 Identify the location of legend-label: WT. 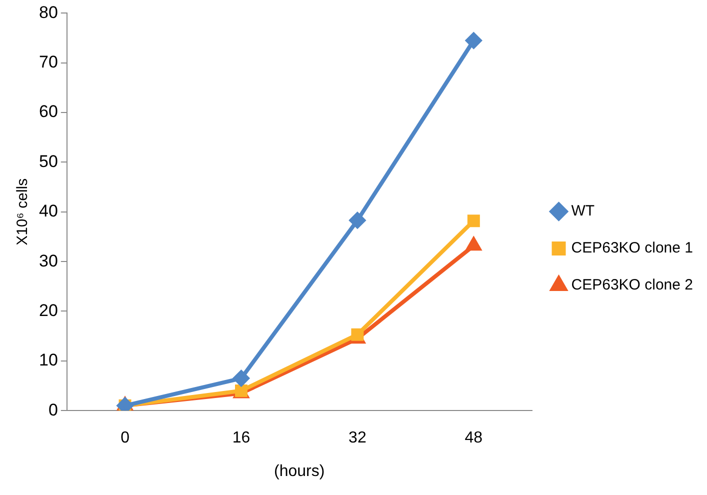
(583, 211).